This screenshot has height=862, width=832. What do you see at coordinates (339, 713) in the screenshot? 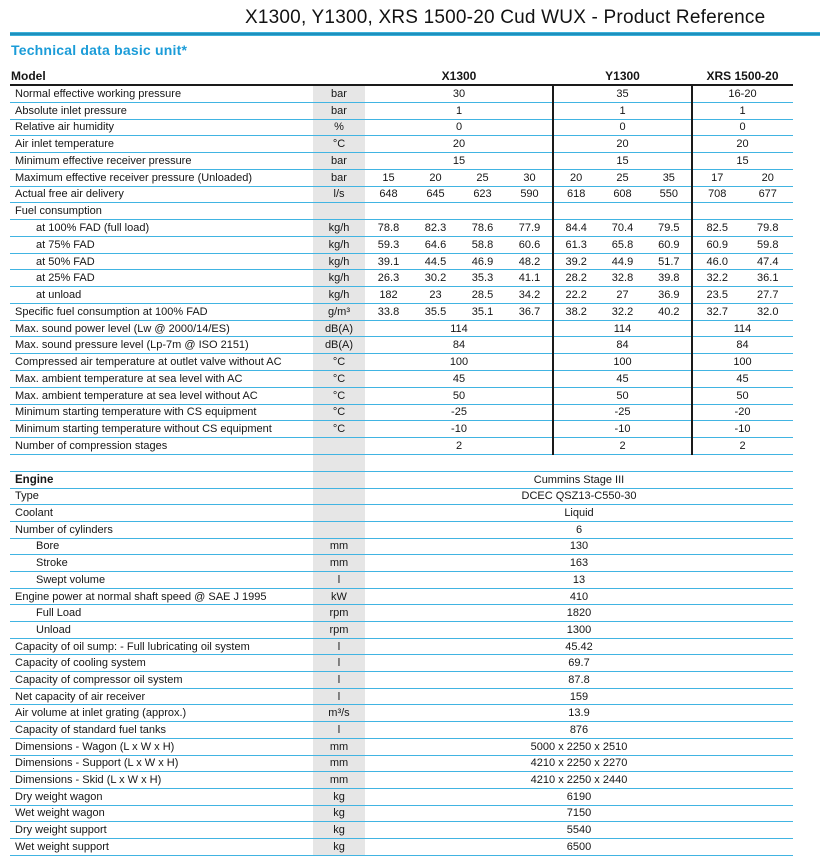
I see `row-unit: m³/s` at bounding box center [339, 713].